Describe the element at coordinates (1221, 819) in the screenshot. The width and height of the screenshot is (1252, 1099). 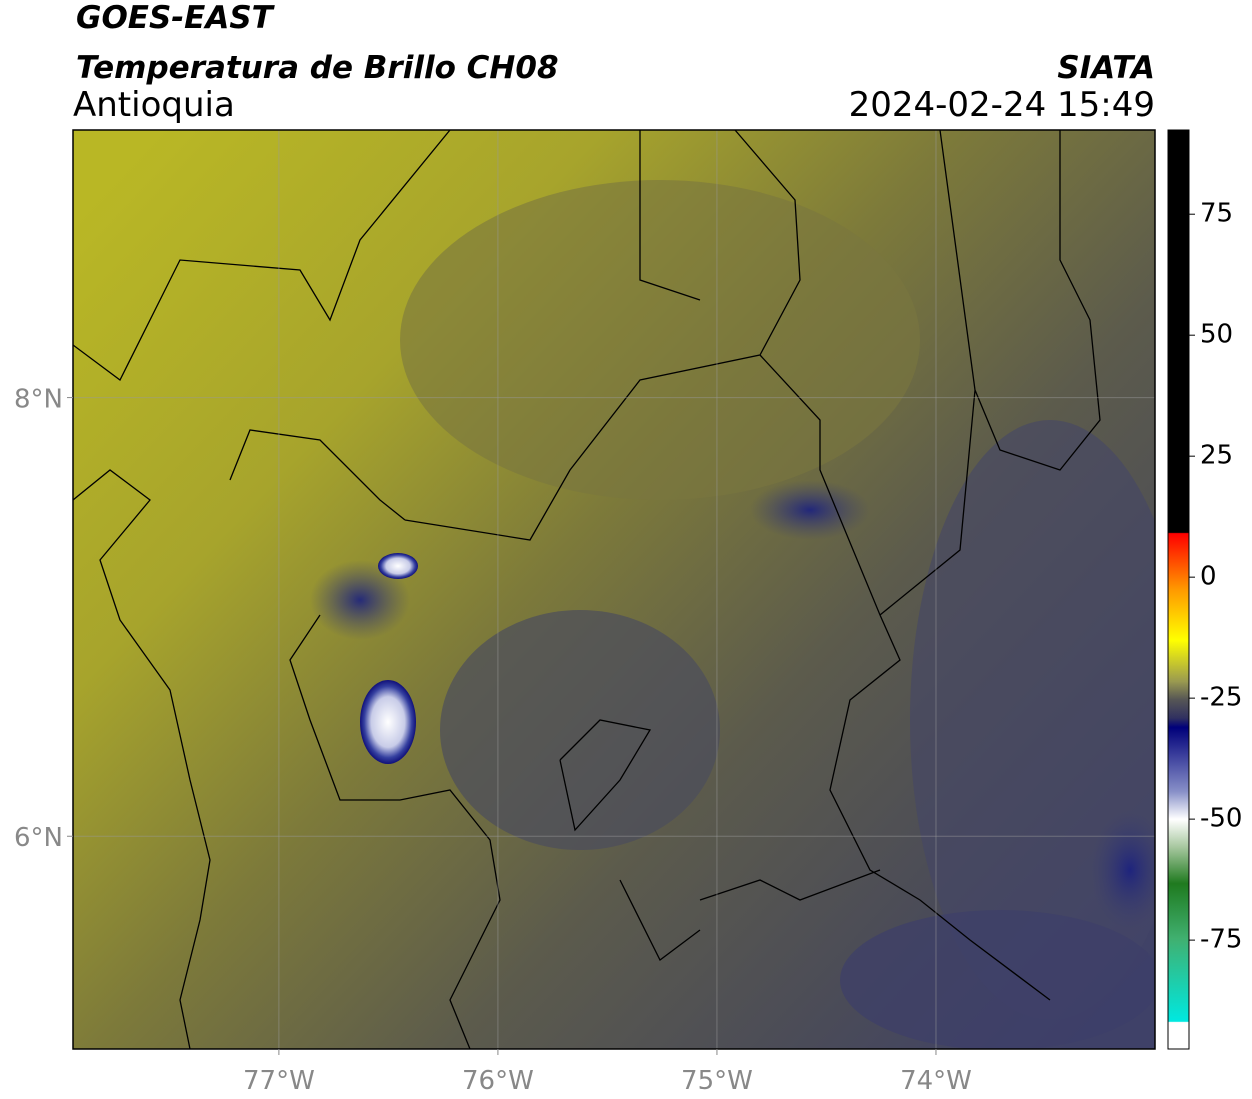
I see `colorbar-tick-label: -50` at that location.